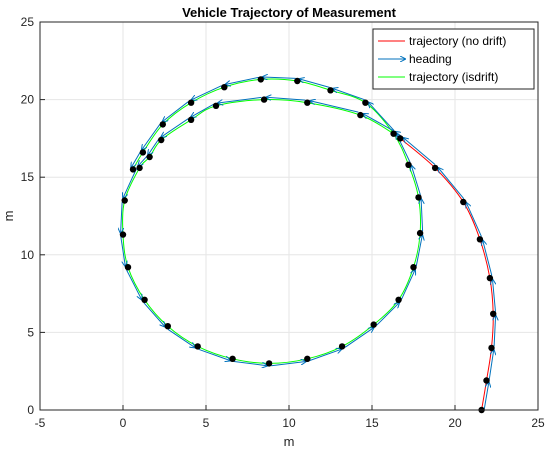  Describe the element at coordinates (8, 216) in the screenshot. I see `y-axis-label: m` at that location.